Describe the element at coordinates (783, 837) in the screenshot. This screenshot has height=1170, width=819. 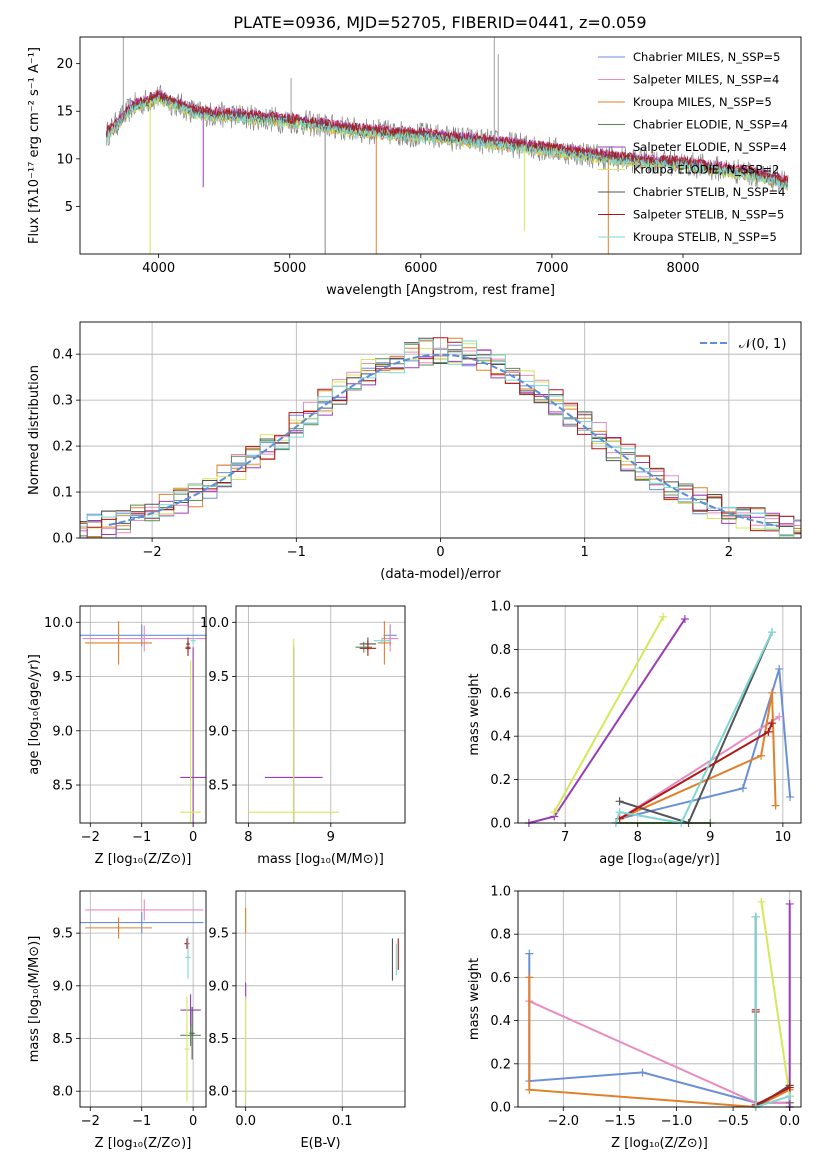
I see `x-tick-label: 10` at that location.